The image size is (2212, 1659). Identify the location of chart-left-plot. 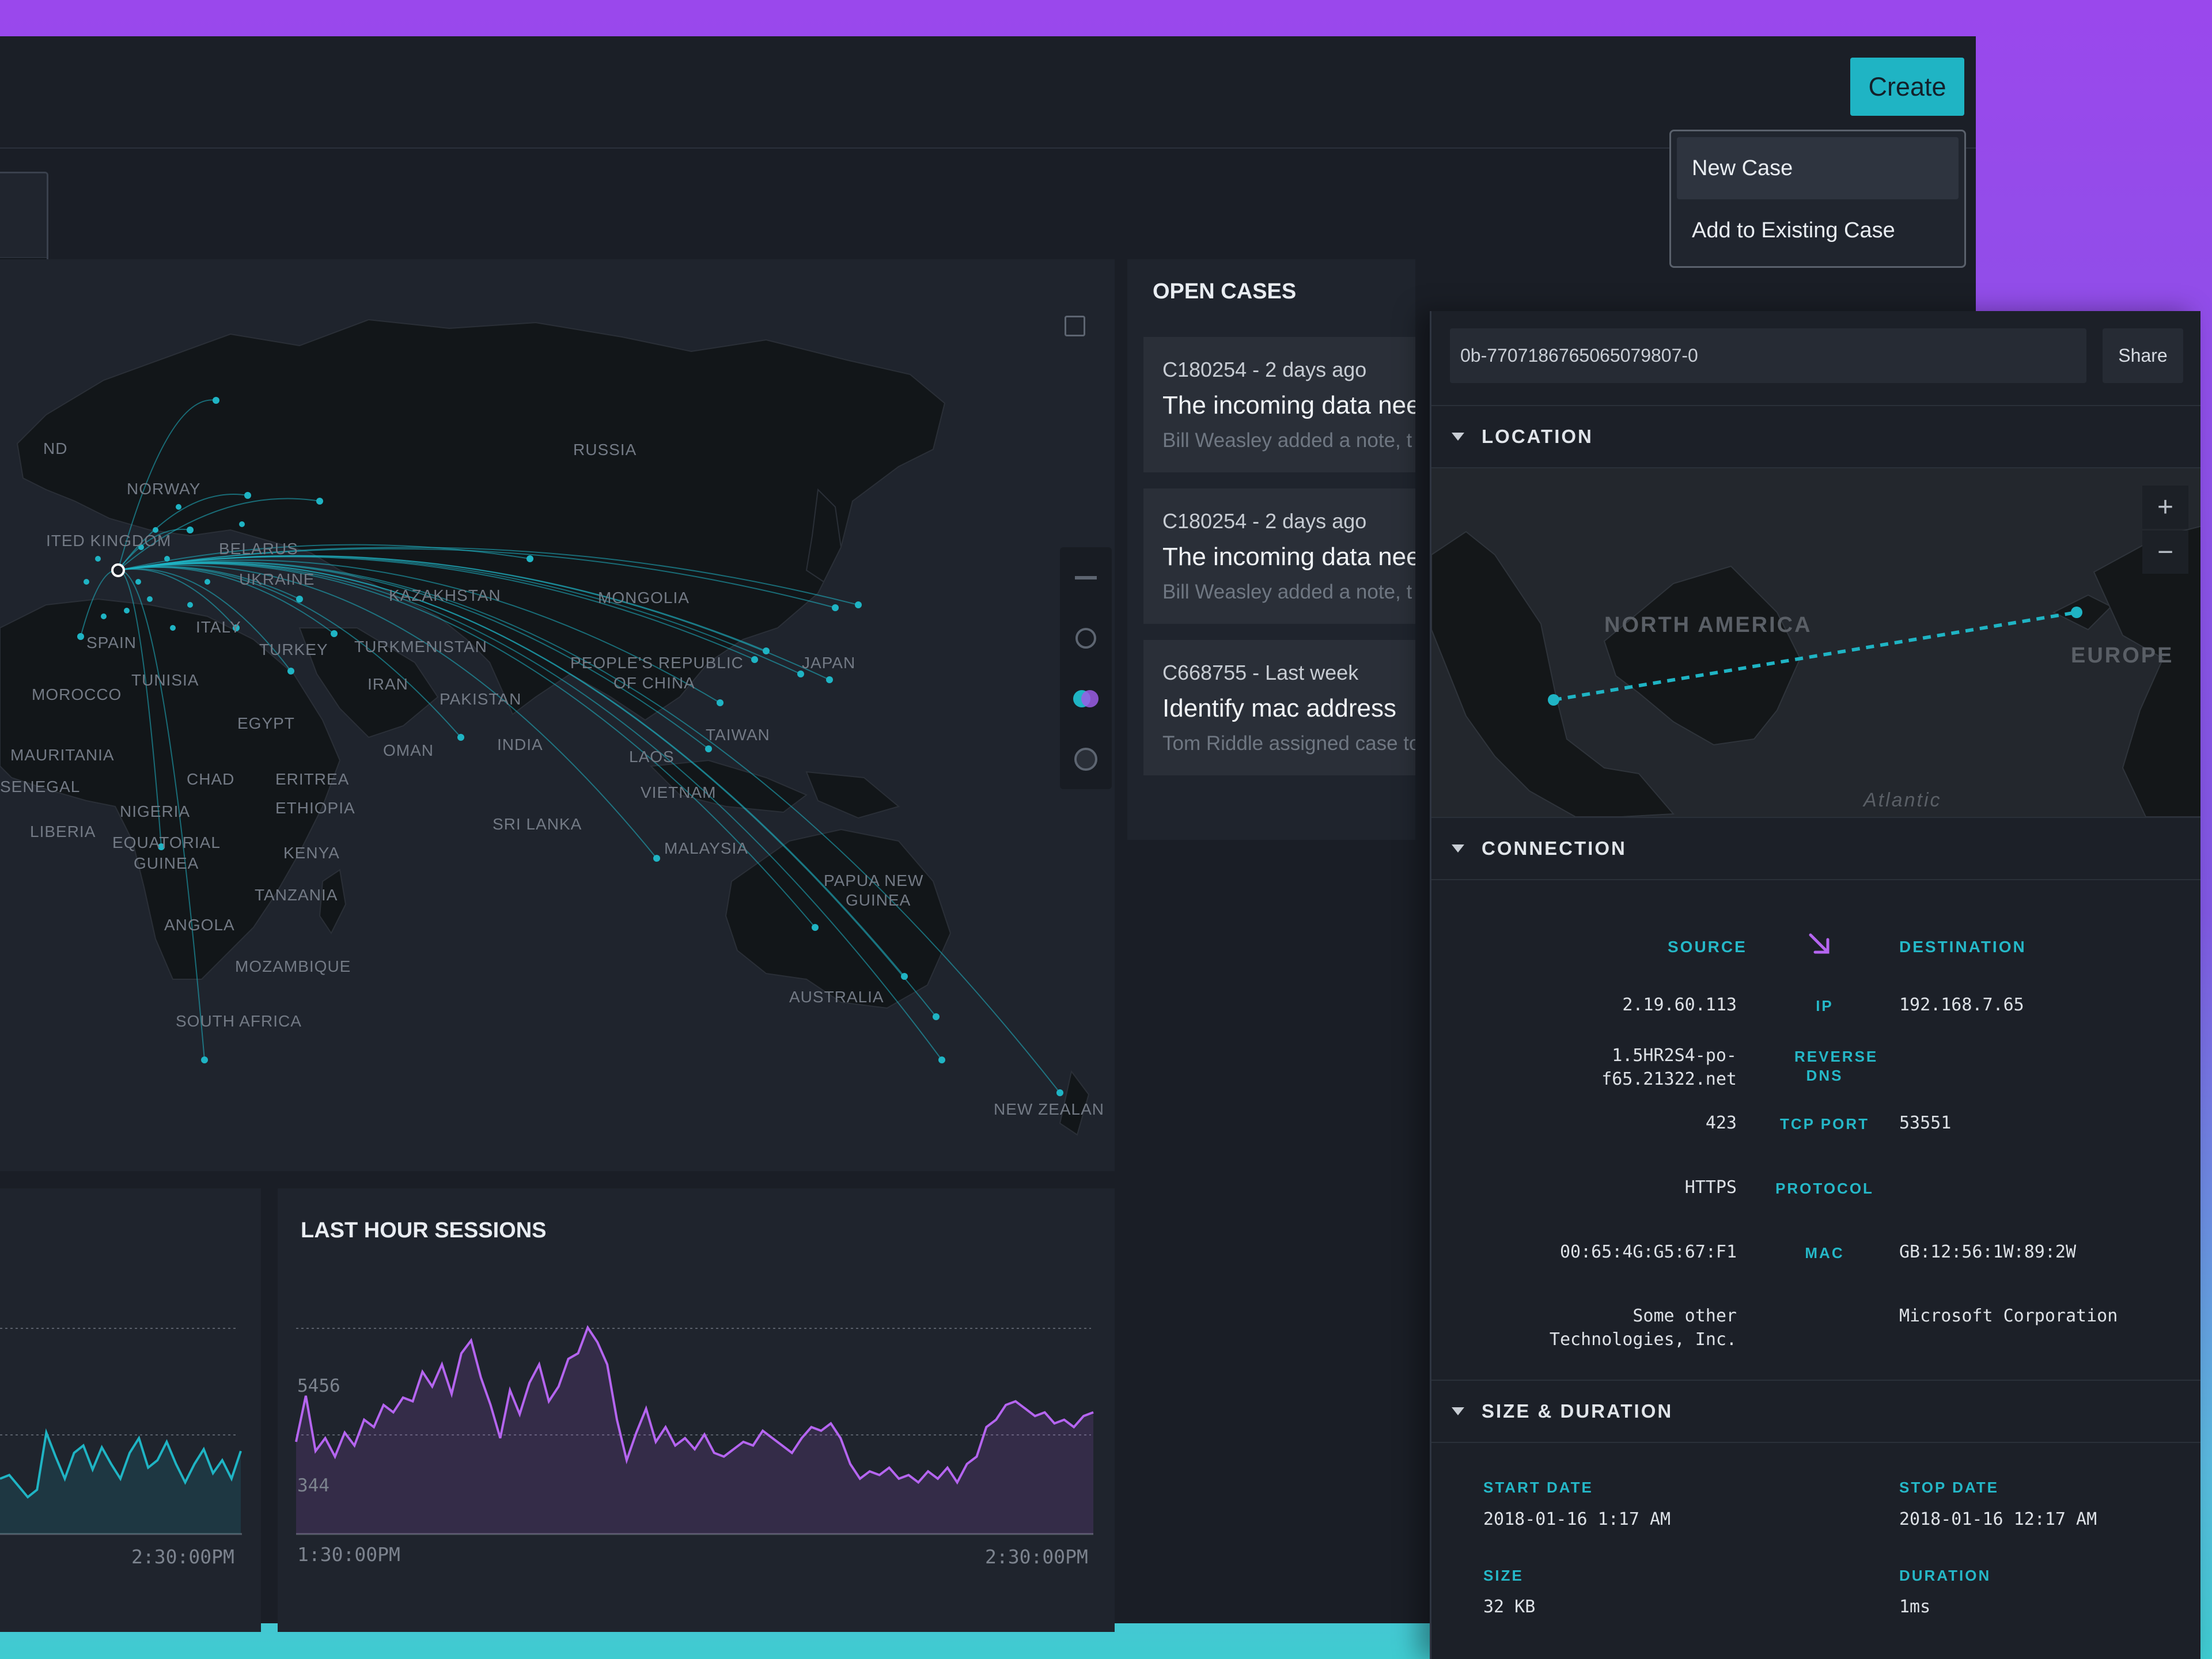
(121, 1431).